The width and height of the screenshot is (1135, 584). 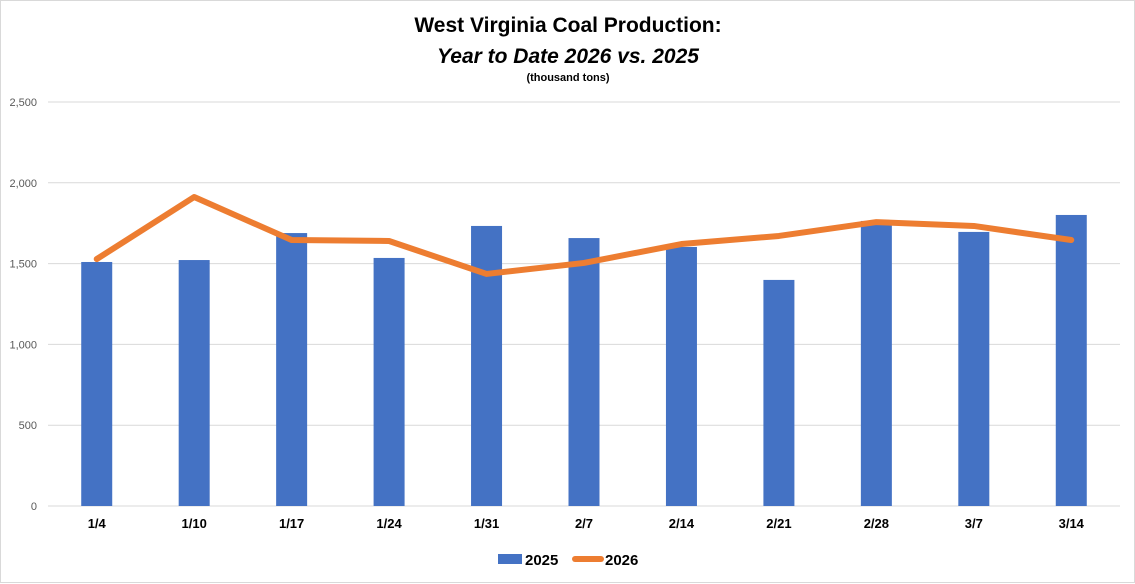 What do you see at coordinates (778, 523) in the screenshot?
I see `x-tick-label: 2/21` at bounding box center [778, 523].